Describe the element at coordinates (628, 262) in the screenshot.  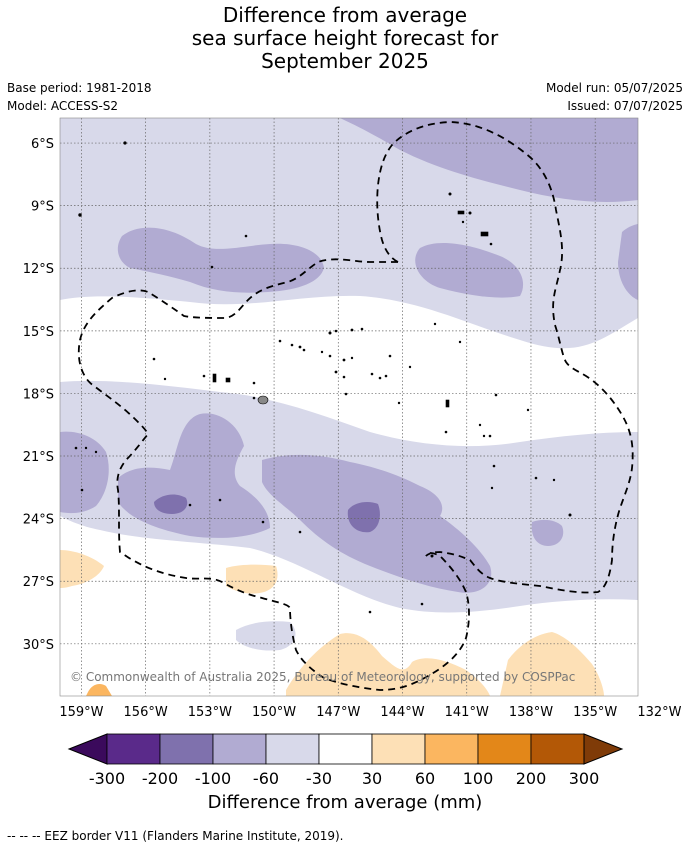
I see `anomaly-region-mid-ne2` at that location.